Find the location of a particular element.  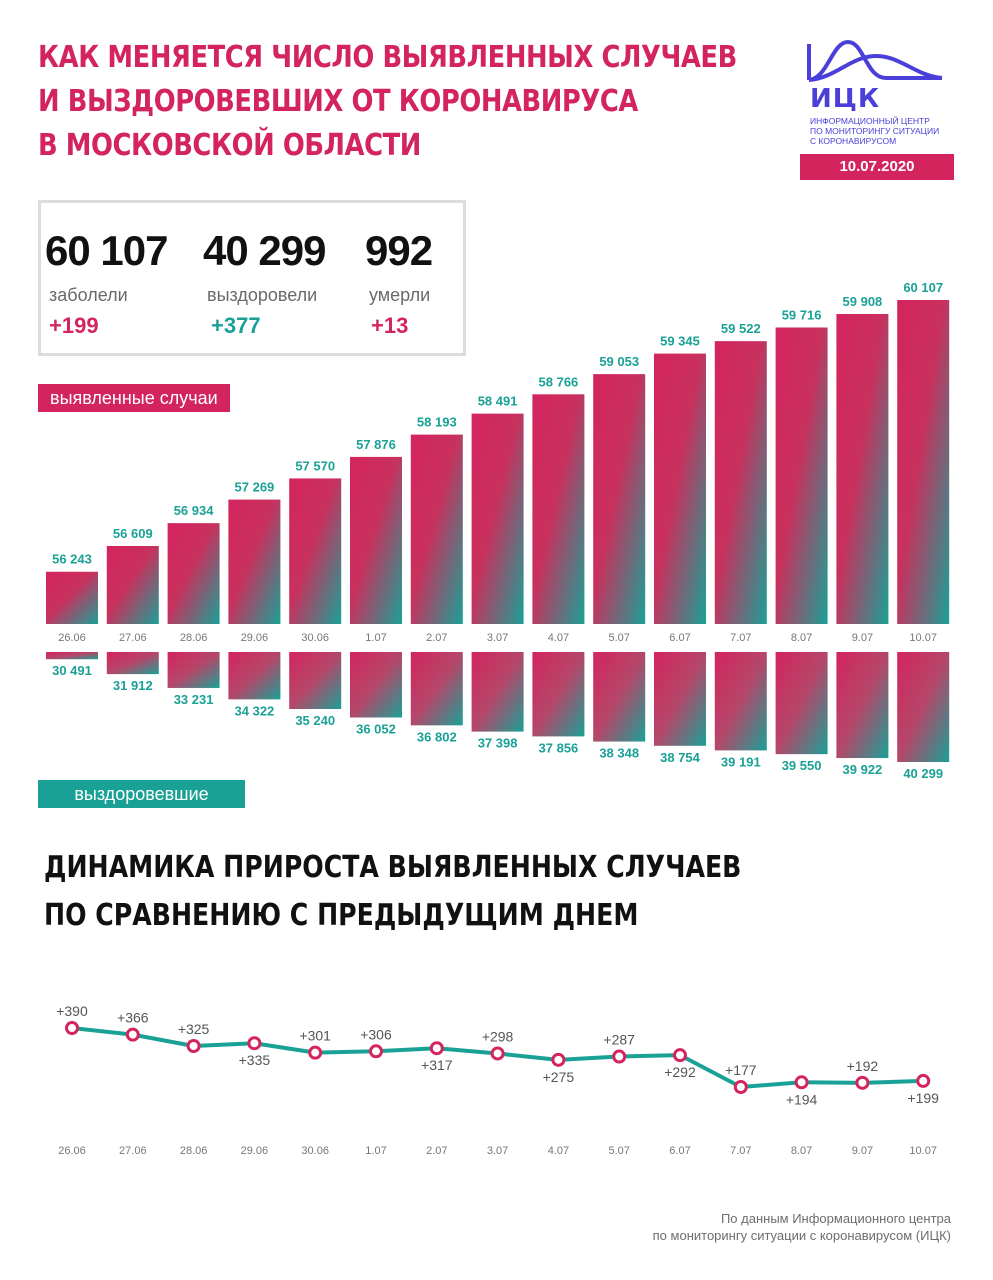

growth-date-tick-label: 3.07 is located at coordinates (497, 1151).